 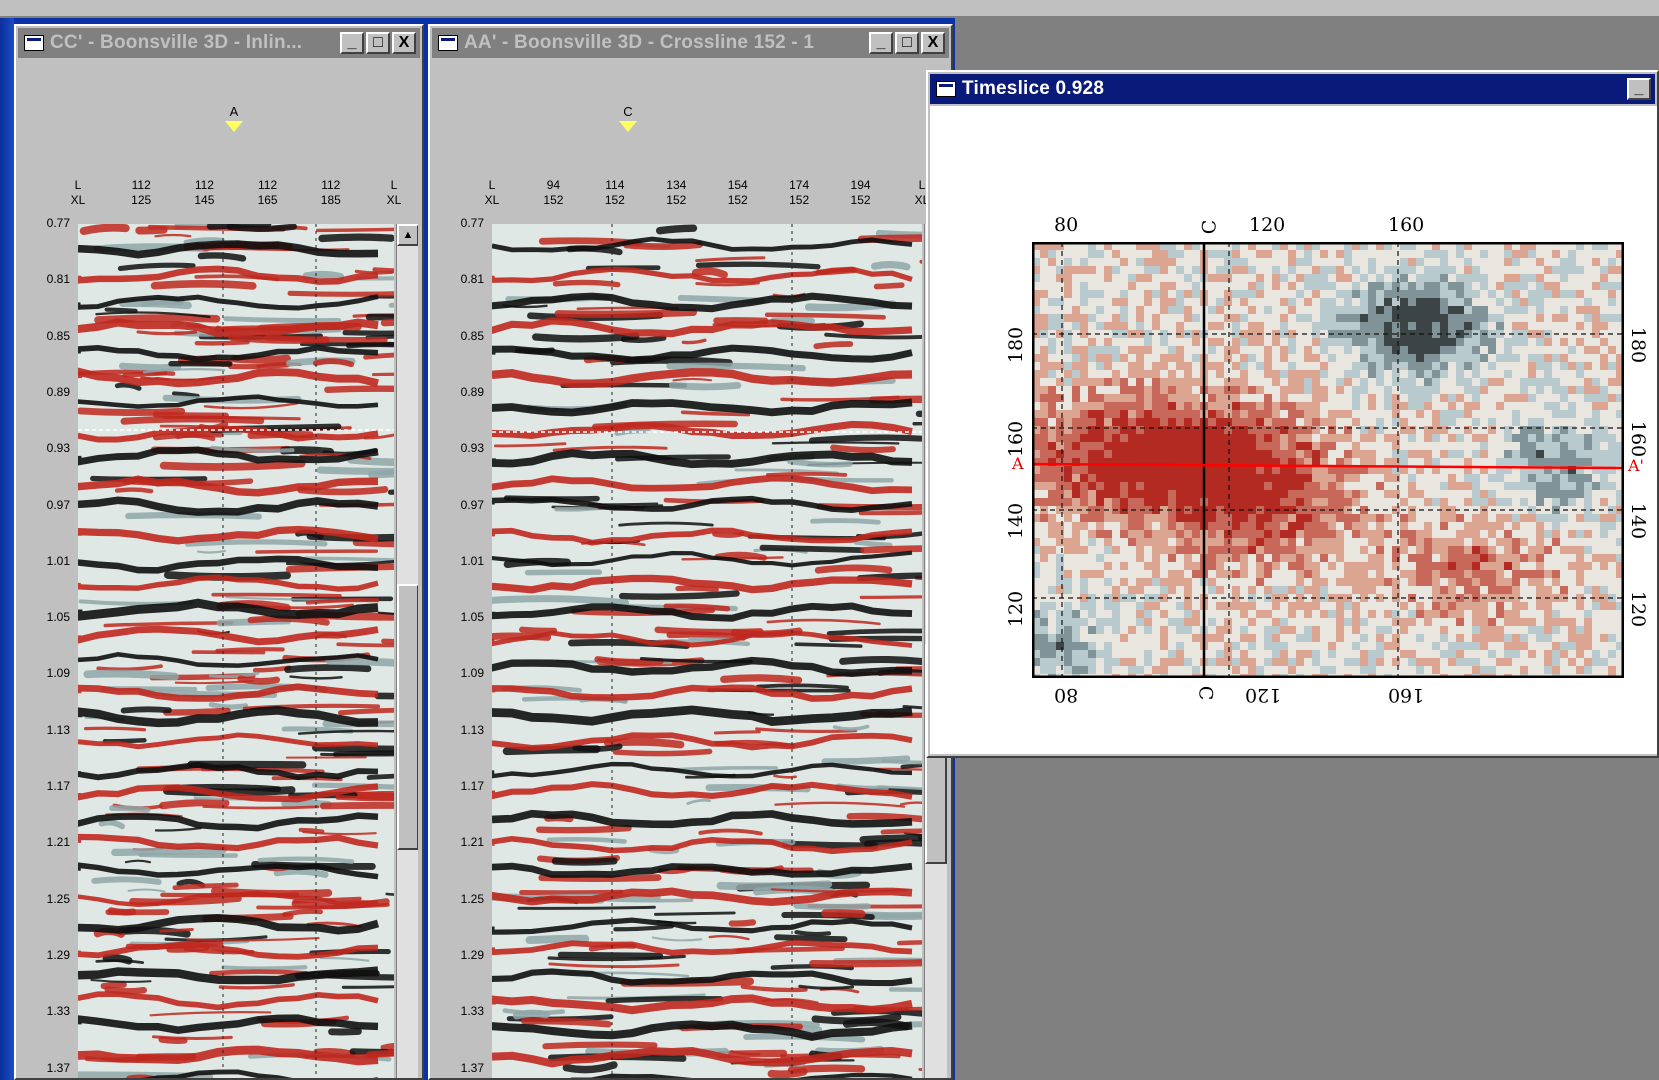 What do you see at coordinates (1016, 439) in the screenshot?
I see `map-left-tick: 160` at bounding box center [1016, 439].